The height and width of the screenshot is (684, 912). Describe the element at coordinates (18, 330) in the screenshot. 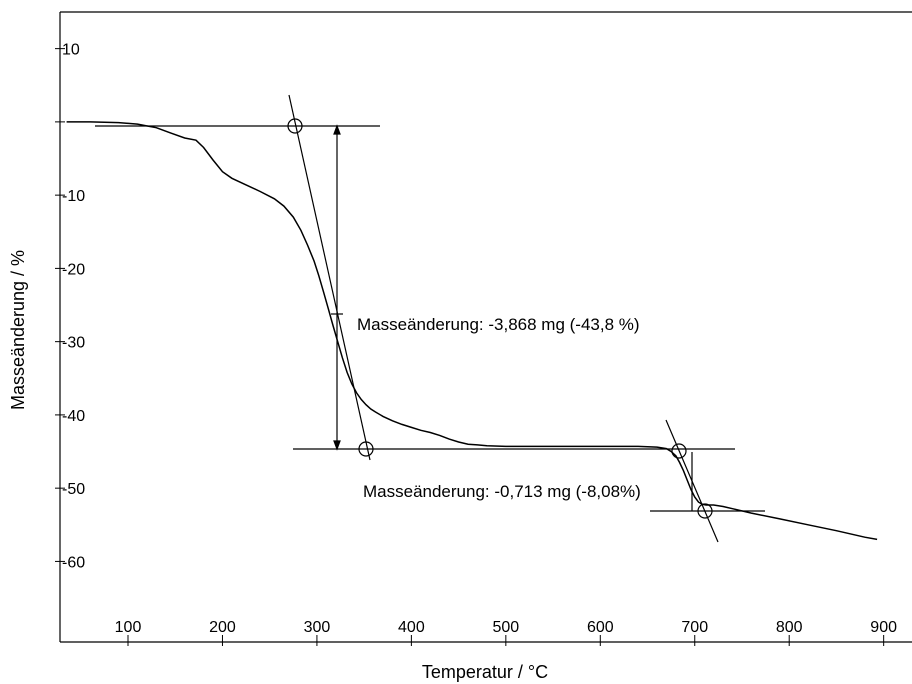

I see `y-axis-title: Masseänderung / %` at that location.